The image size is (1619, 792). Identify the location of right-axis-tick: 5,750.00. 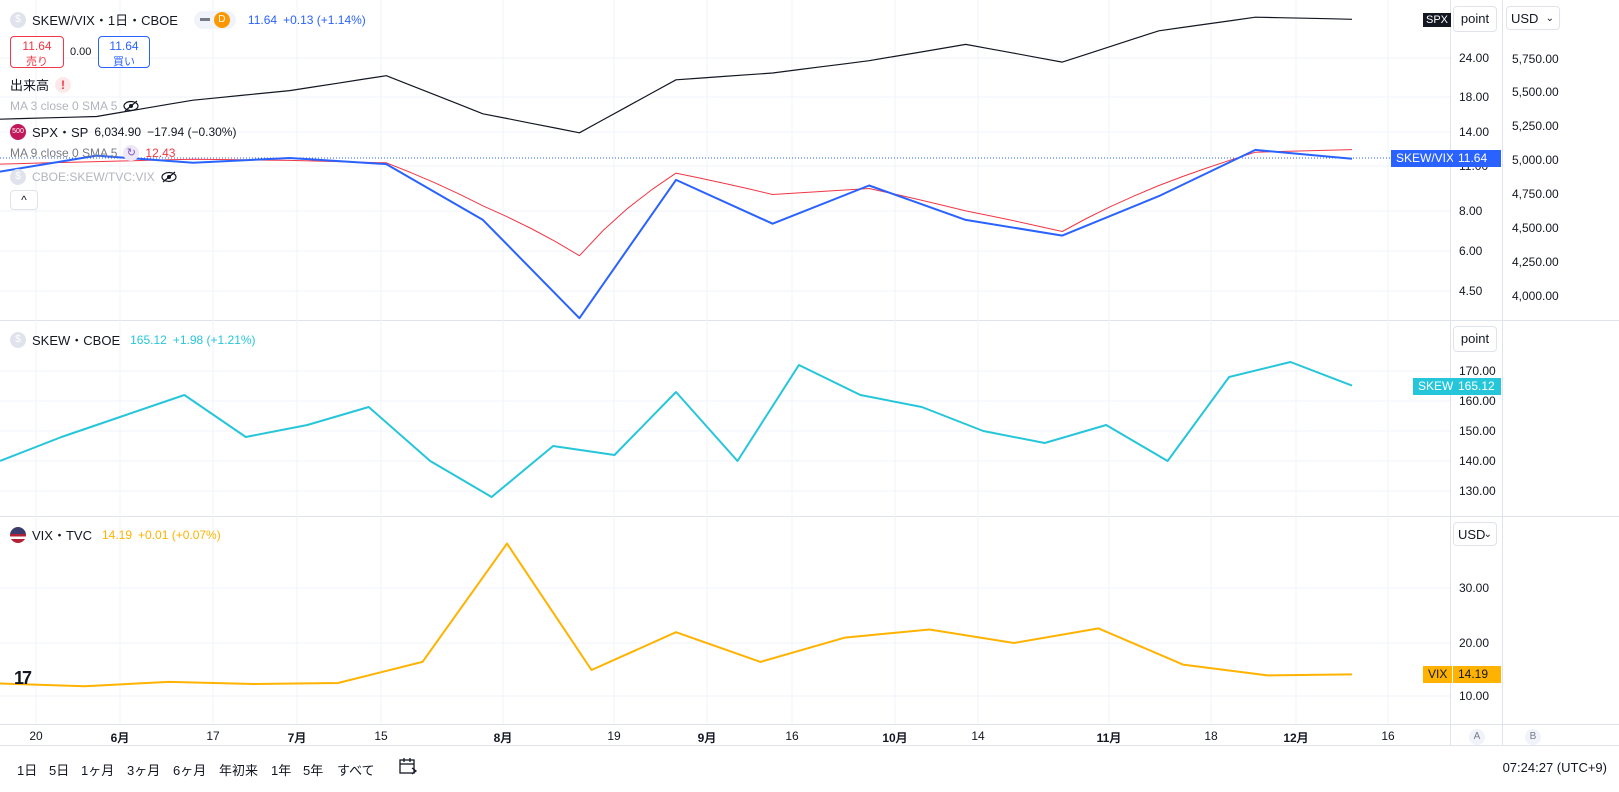
(1535, 59).